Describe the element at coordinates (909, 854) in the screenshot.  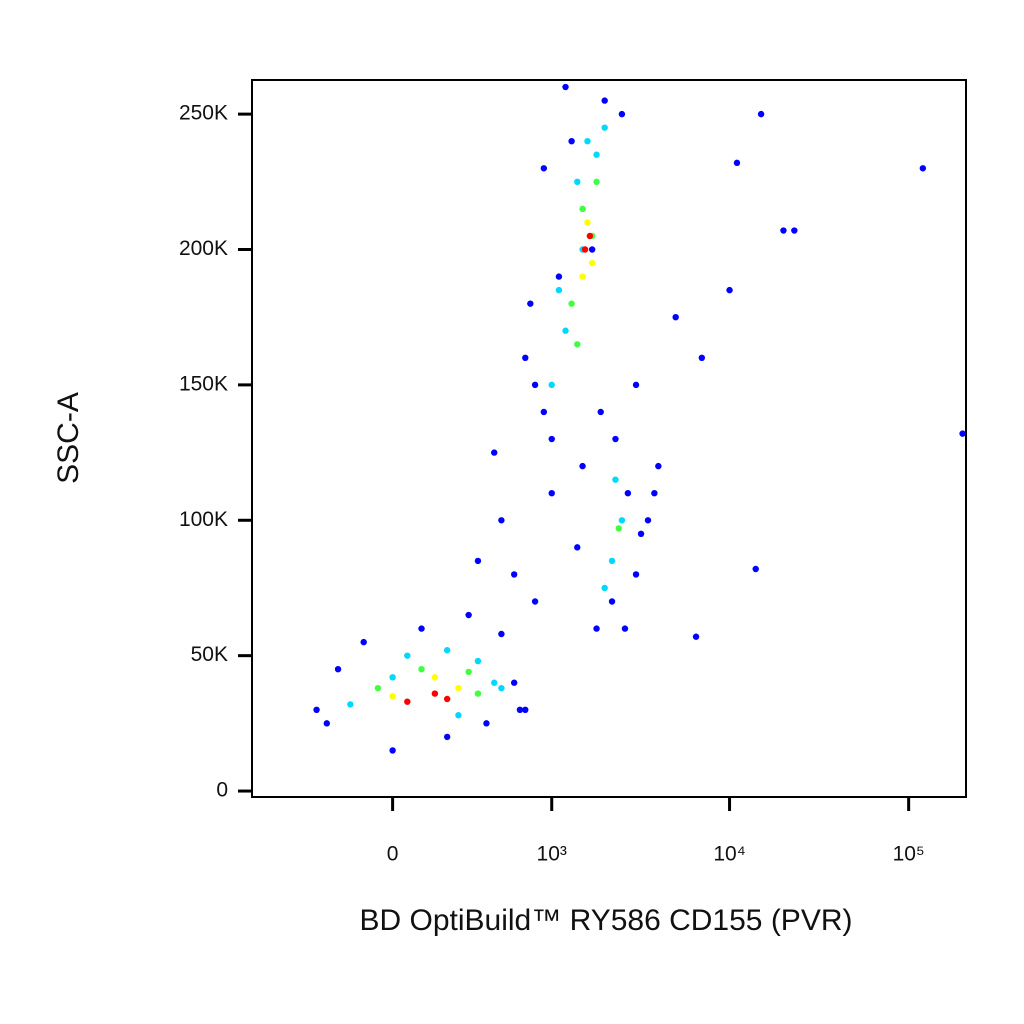
I see `x-tick-label: 10⁵` at that location.